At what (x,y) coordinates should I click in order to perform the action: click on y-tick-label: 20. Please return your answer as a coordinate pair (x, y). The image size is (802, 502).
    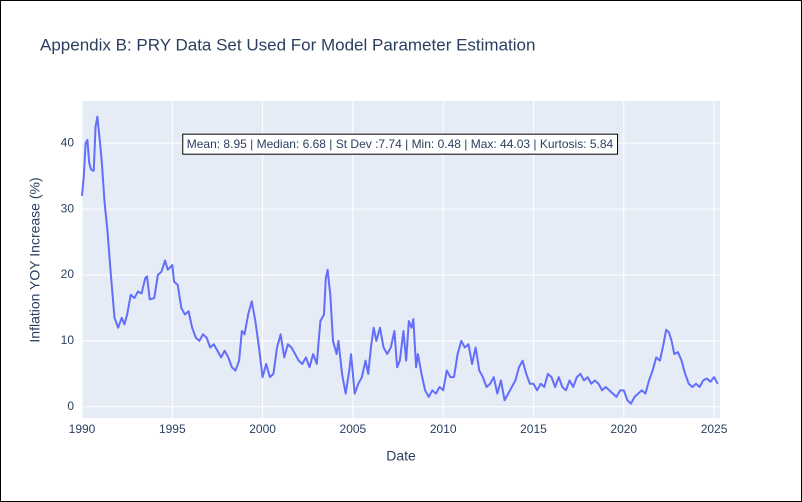
    Looking at the image, I should click on (68, 274).